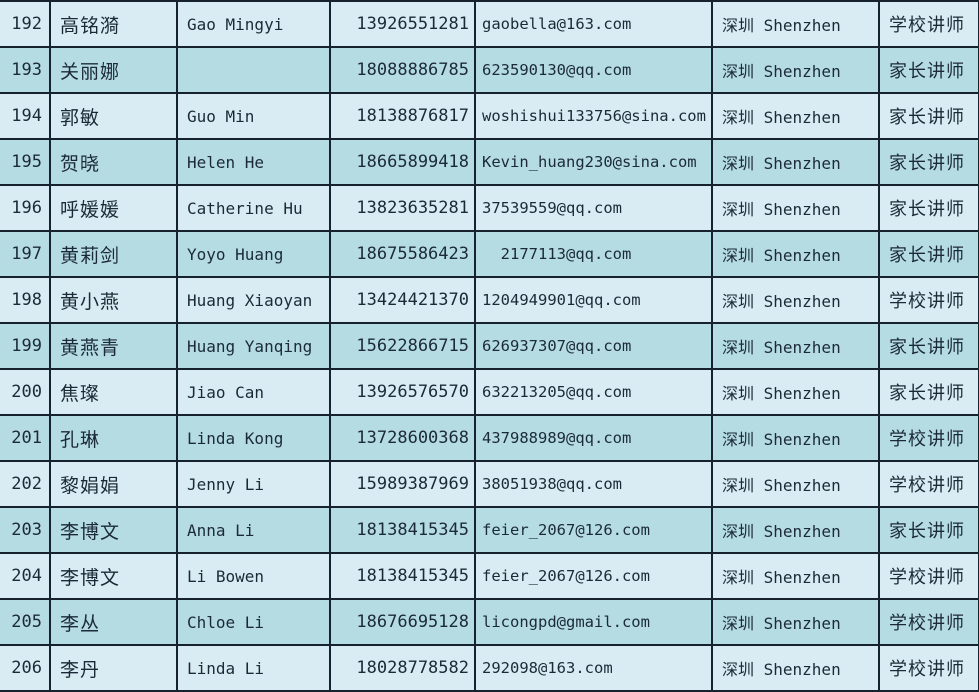 The height and width of the screenshot is (692, 979). Describe the element at coordinates (253, 438) in the screenshot. I see `english-name-cell: Linda Kong` at that location.